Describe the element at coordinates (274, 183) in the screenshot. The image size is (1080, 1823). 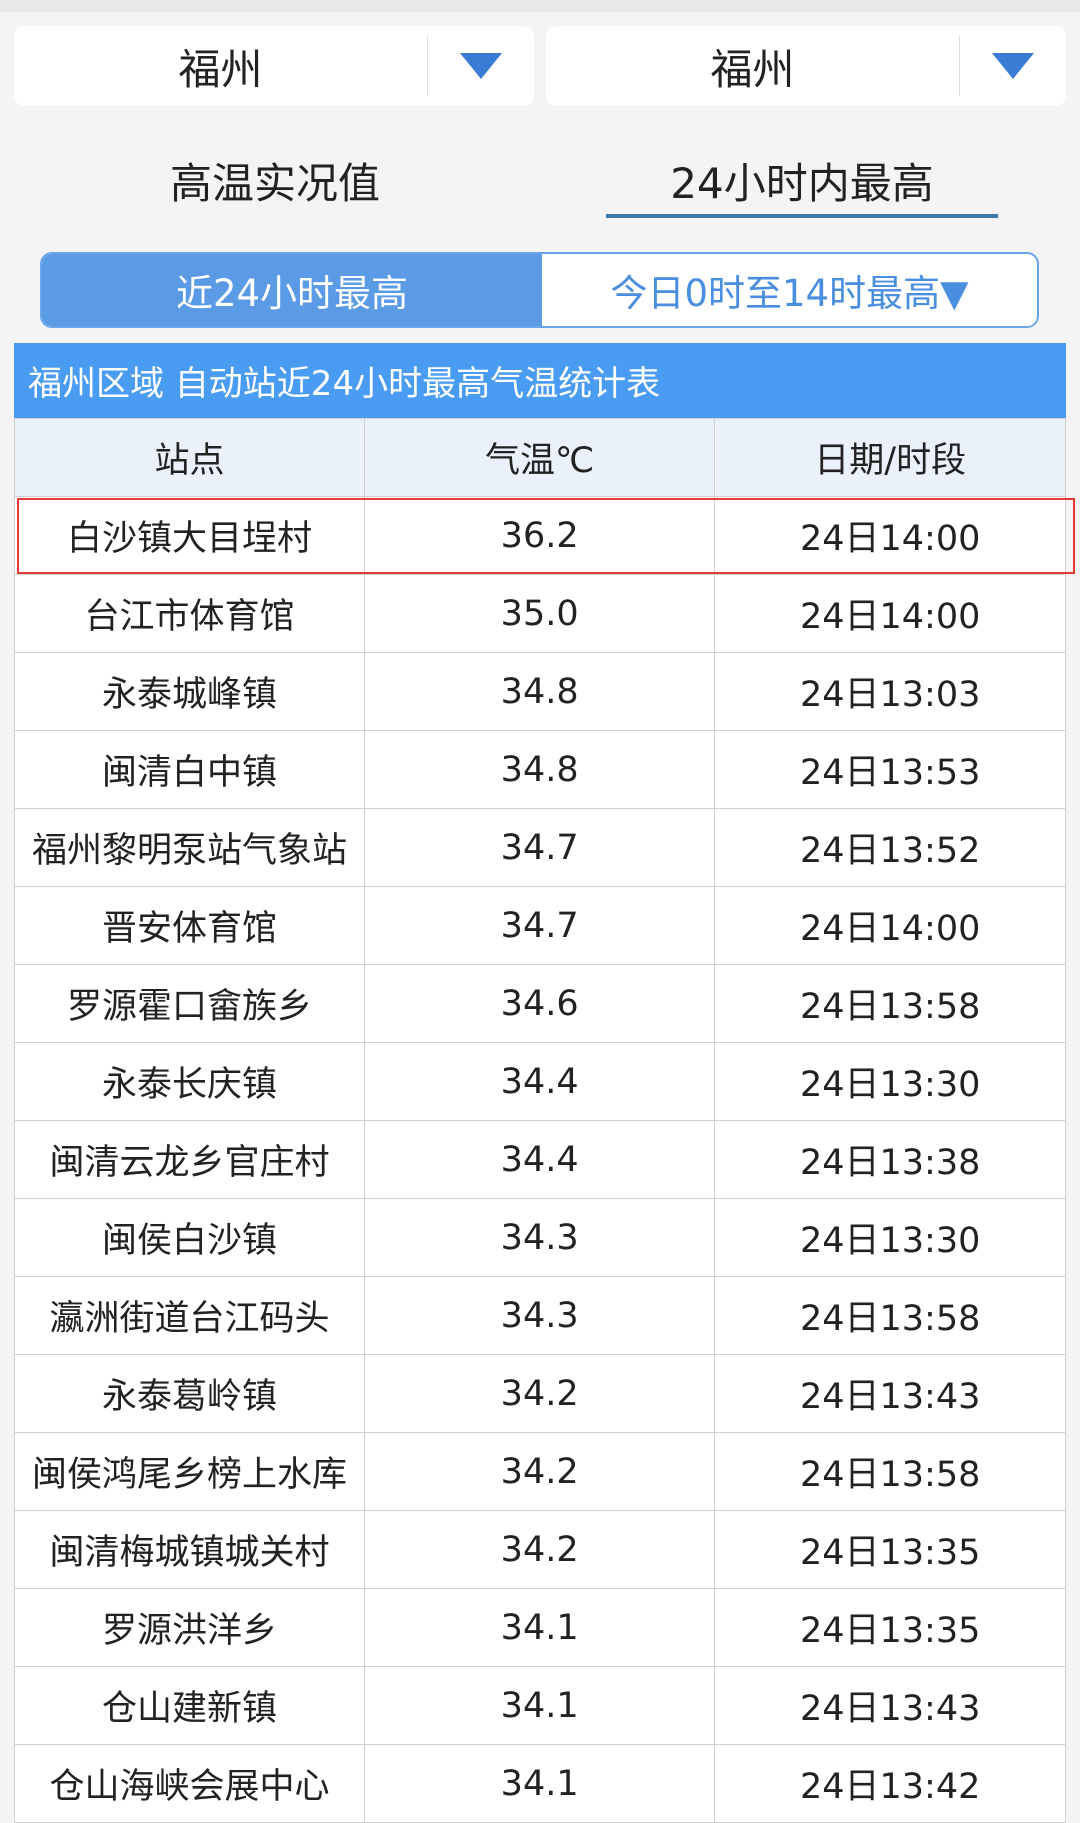
I see `tab-high-temp-observed: 高温实况值` at that location.